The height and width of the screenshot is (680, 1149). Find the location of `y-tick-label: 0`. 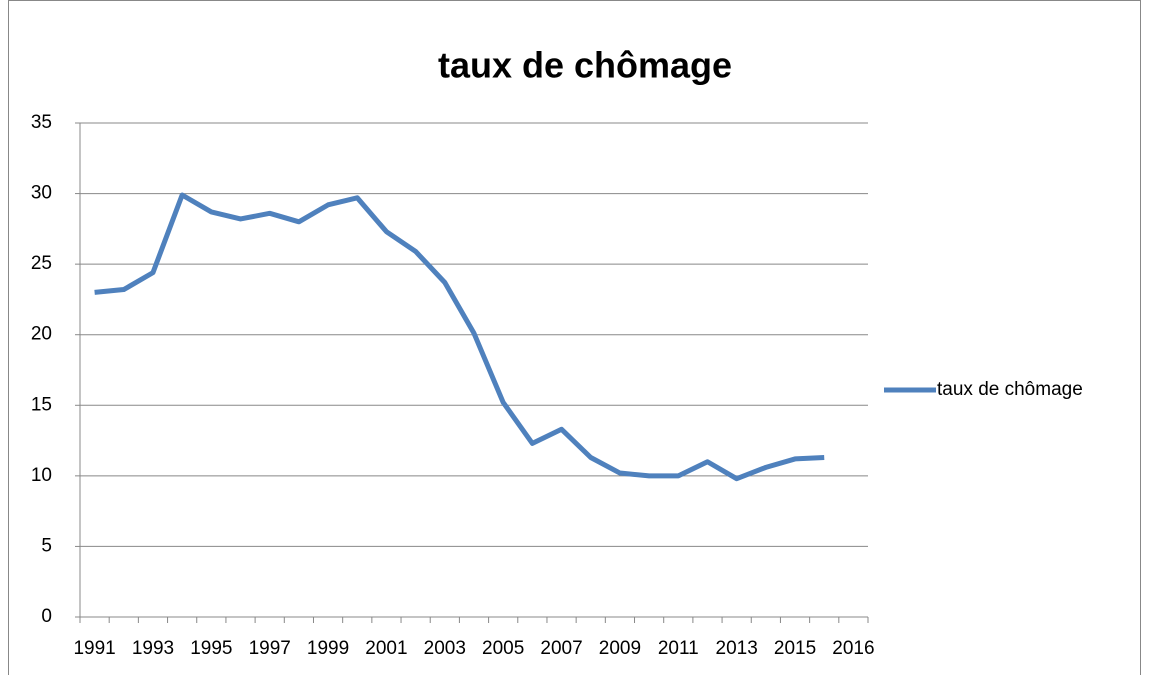

y-tick-label: 0 is located at coordinates (46, 616).